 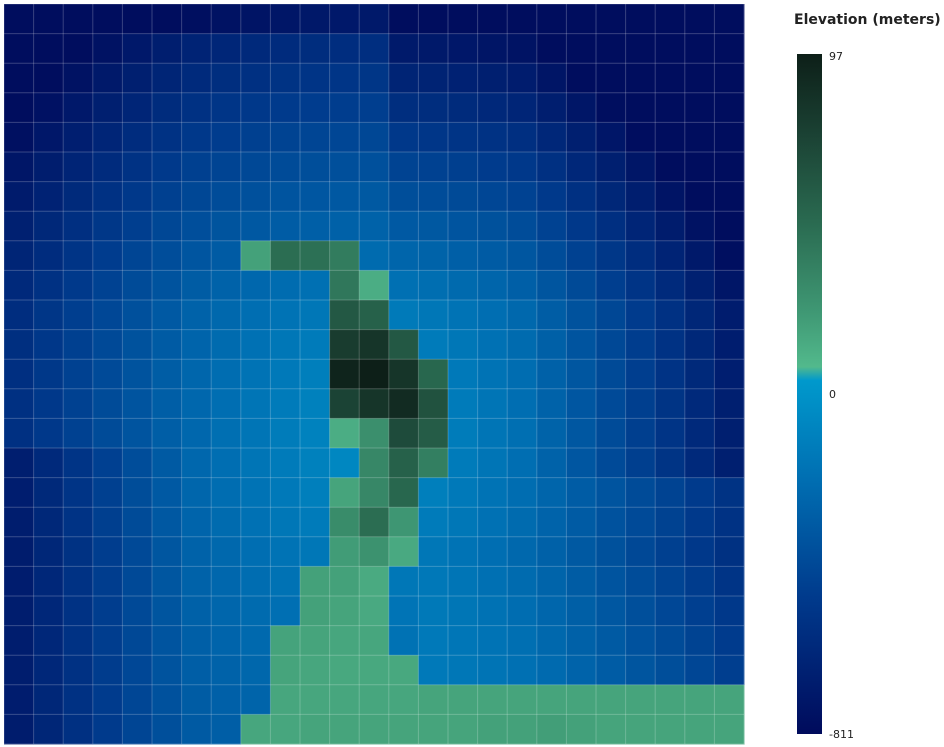 What do you see at coordinates (867, 20) in the screenshot?
I see `colorbar-title: Elevation (meters)` at bounding box center [867, 20].